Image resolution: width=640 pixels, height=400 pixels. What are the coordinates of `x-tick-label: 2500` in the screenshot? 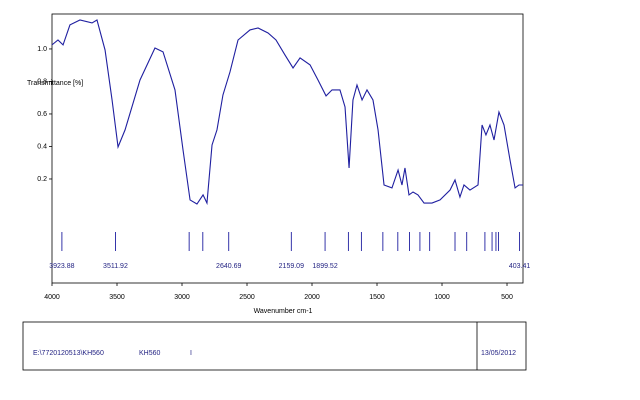 It's located at (247, 297).